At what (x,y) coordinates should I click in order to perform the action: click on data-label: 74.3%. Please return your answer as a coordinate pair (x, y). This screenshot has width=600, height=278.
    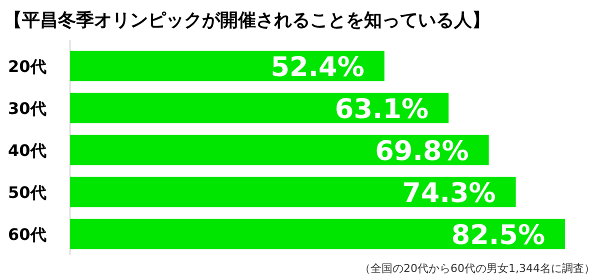
    Looking at the image, I should click on (449, 193).